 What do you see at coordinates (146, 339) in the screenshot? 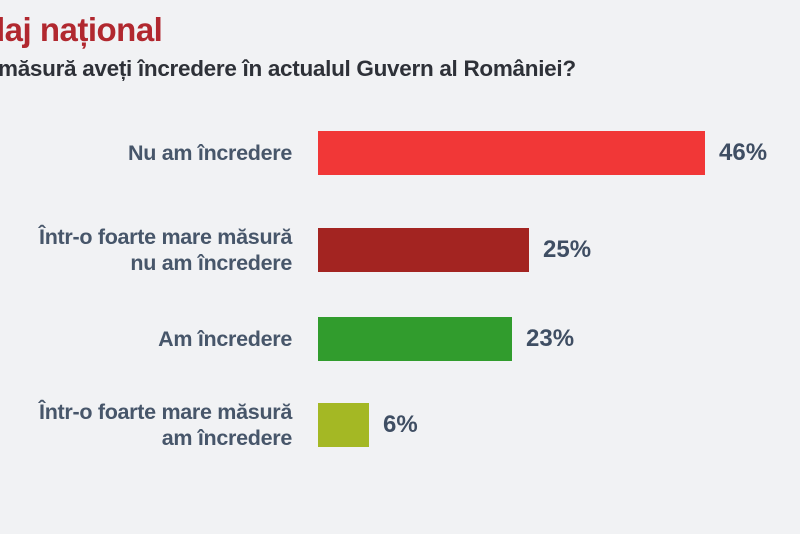
I see `bar-category-label: Am încredere` at bounding box center [146, 339].